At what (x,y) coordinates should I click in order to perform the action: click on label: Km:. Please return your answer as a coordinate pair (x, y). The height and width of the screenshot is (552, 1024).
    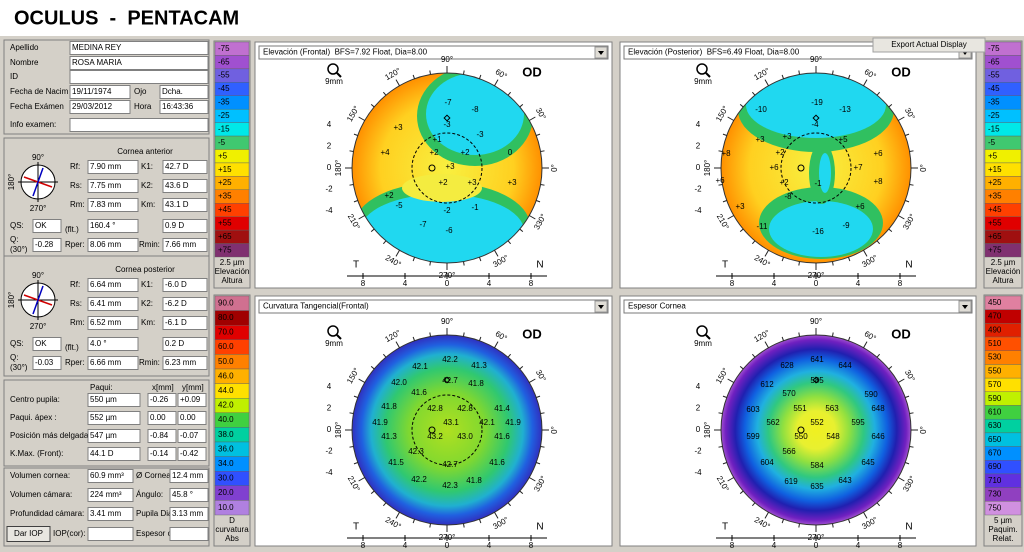
    Looking at the image, I should click on (148, 204).